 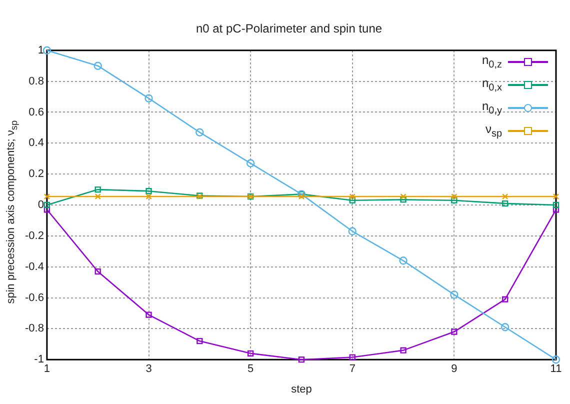 I want to click on y-tick-label: 0, so click(x=41, y=205).